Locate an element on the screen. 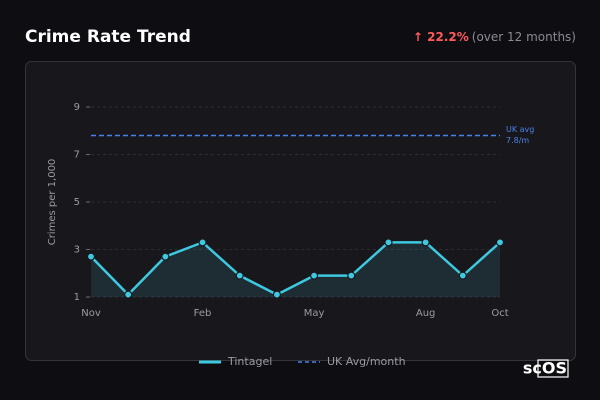 This screenshot has width=600, height=400. x-tick-label: Aug is located at coordinates (426, 313).